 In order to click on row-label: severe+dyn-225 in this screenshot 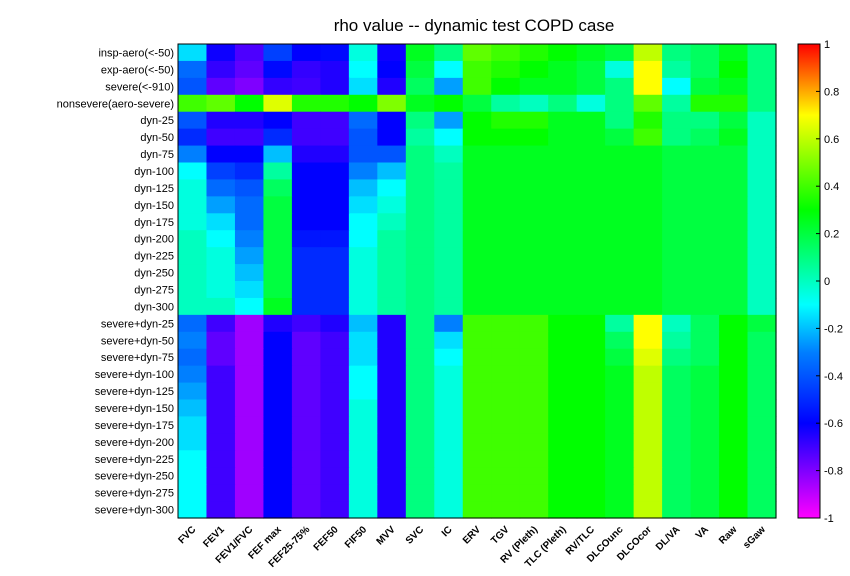, I will do `click(134, 460)`.